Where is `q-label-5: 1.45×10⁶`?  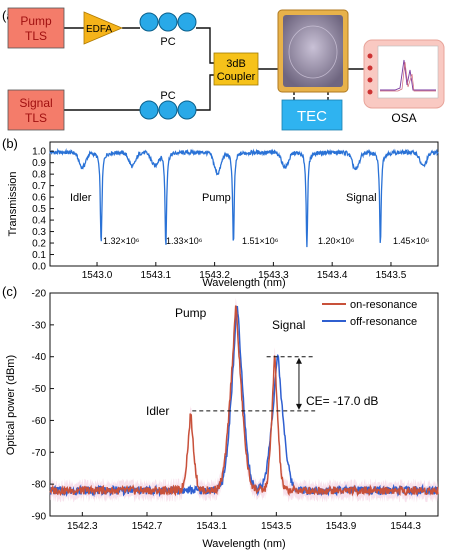
q-label-5: 1.45×10⁶ is located at coordinates (411, 241).